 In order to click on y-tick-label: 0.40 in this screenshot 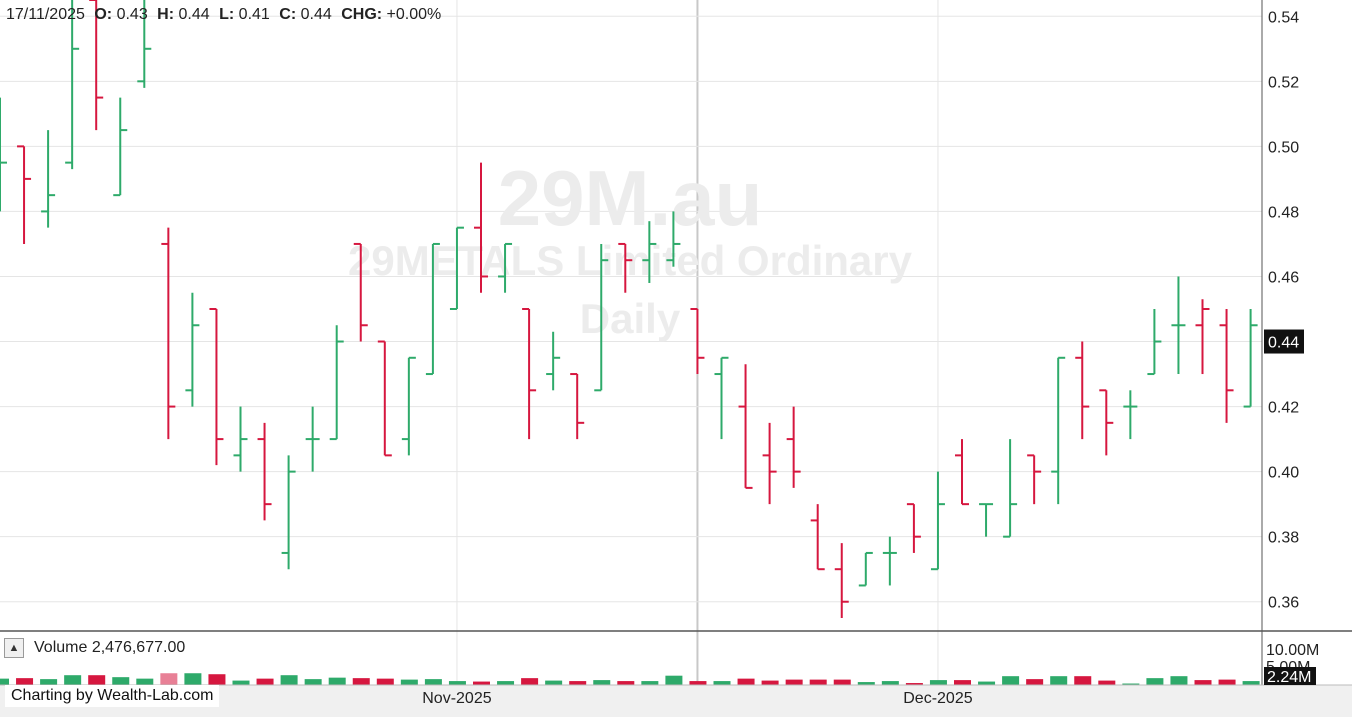, I will do `click(1283, 473)`.